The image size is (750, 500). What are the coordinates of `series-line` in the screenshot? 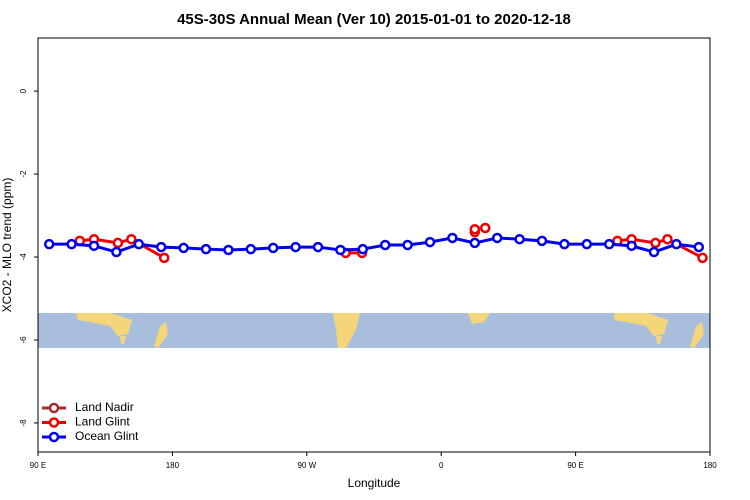 It's located at (374, 245).